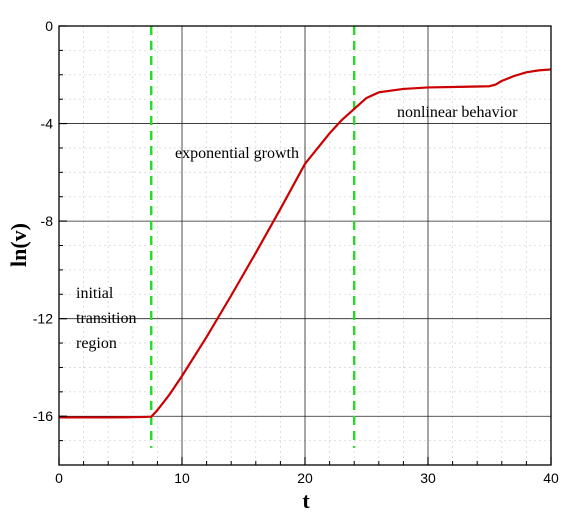 Image resolution: width=581 pixels, height=517 pixels. What do you see at coordinates (551, 478) in the screenshot?
I see `x-tick-label: 40` at bounding box center [551, 478].